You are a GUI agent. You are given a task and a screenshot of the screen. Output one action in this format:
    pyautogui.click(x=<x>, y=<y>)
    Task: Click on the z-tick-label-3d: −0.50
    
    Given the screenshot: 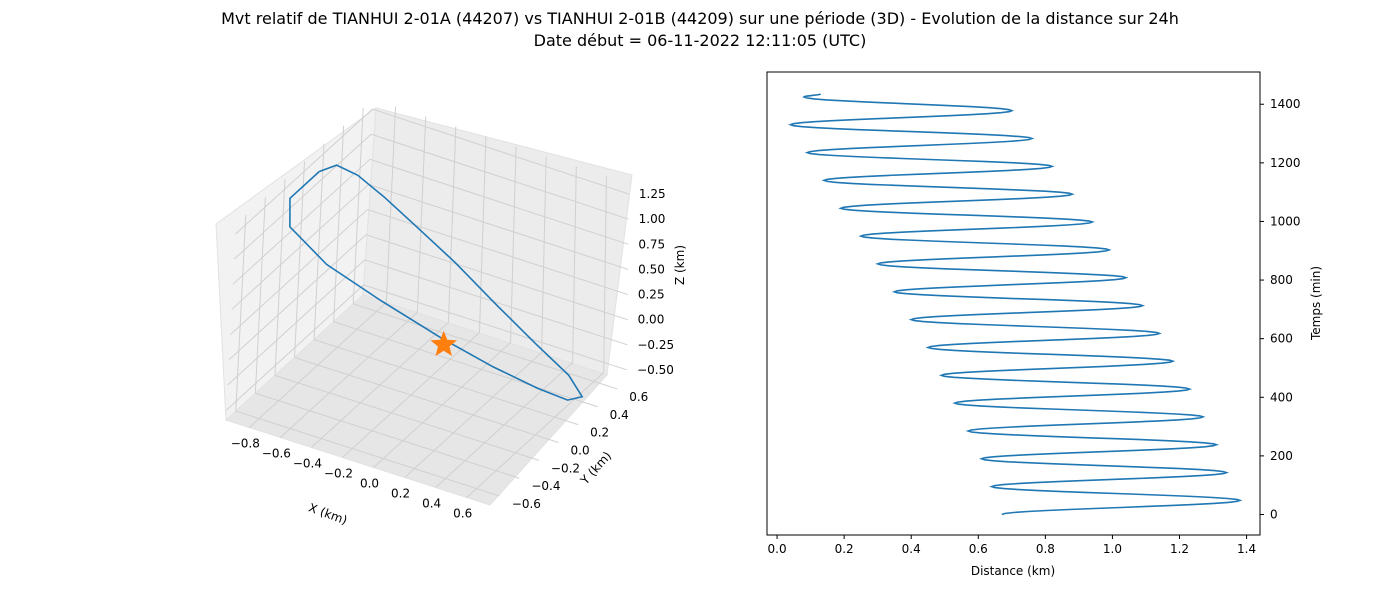 What is the action you would take?
    pyautogui.click(x=655, y=370)
    